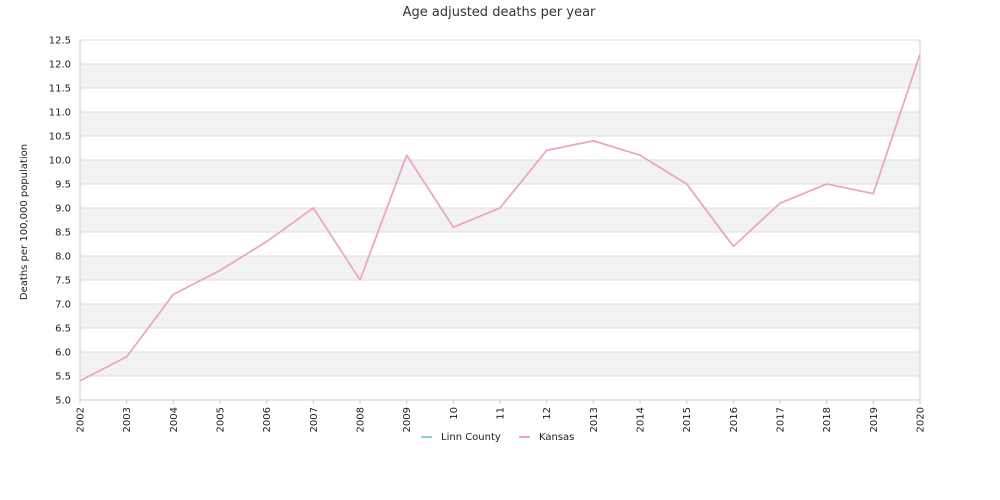 The height and width of the screenshot is (500, 1000). What do you see at coordinates (499, 12) in the screenshot?
I see `chart-title: Age adjusted deaths per year` at bounding box center [499, 12].